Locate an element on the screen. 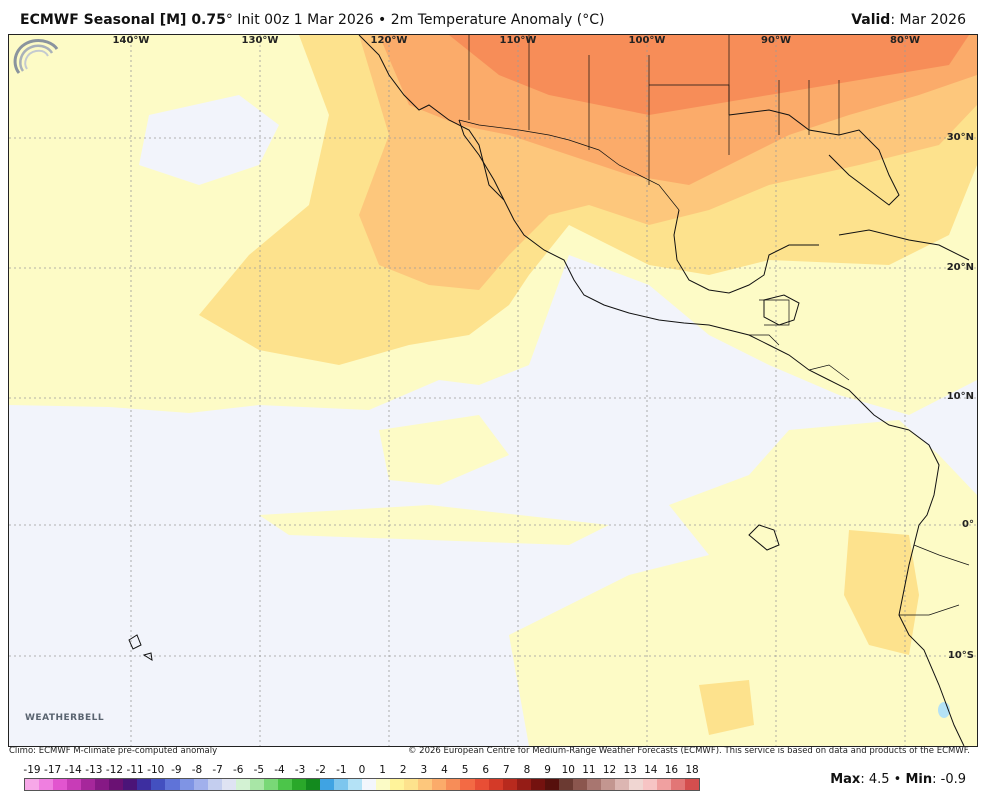 This screenshot has width=984, height=808. lon-label-80w: 80°W is located at coordinates (905, 40).